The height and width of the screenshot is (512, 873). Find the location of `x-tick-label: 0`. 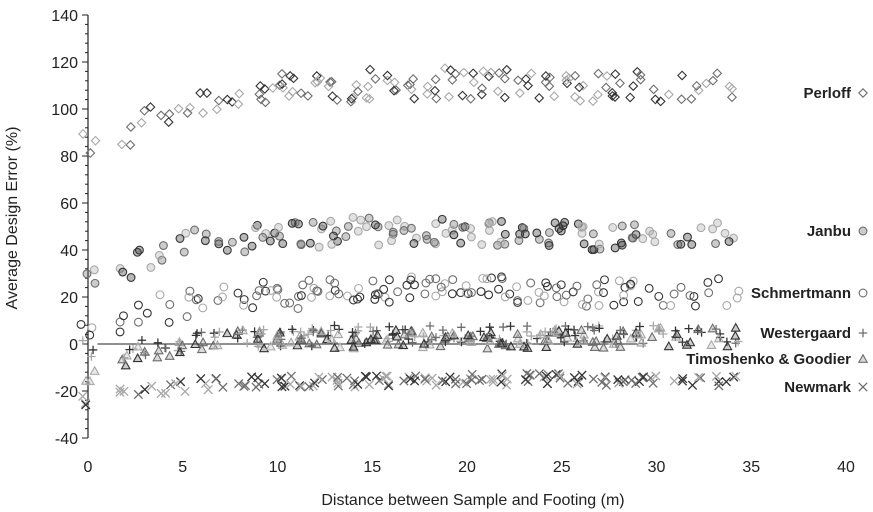

x-tick-label: 0 is located at coordinates (88, 467).